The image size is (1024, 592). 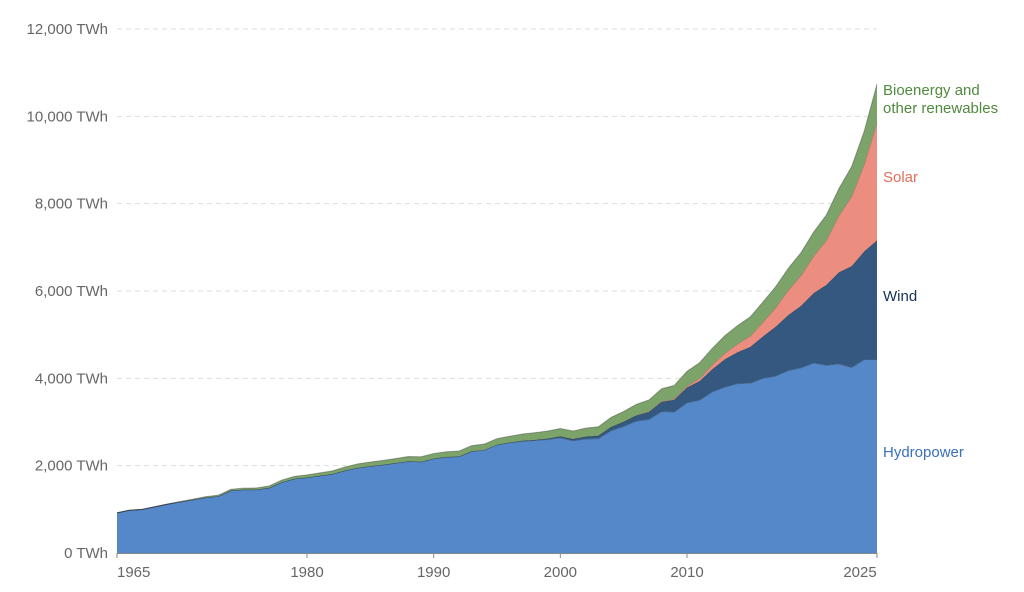 I want to click on series-label: other renewables, so click(x=940, y=108).